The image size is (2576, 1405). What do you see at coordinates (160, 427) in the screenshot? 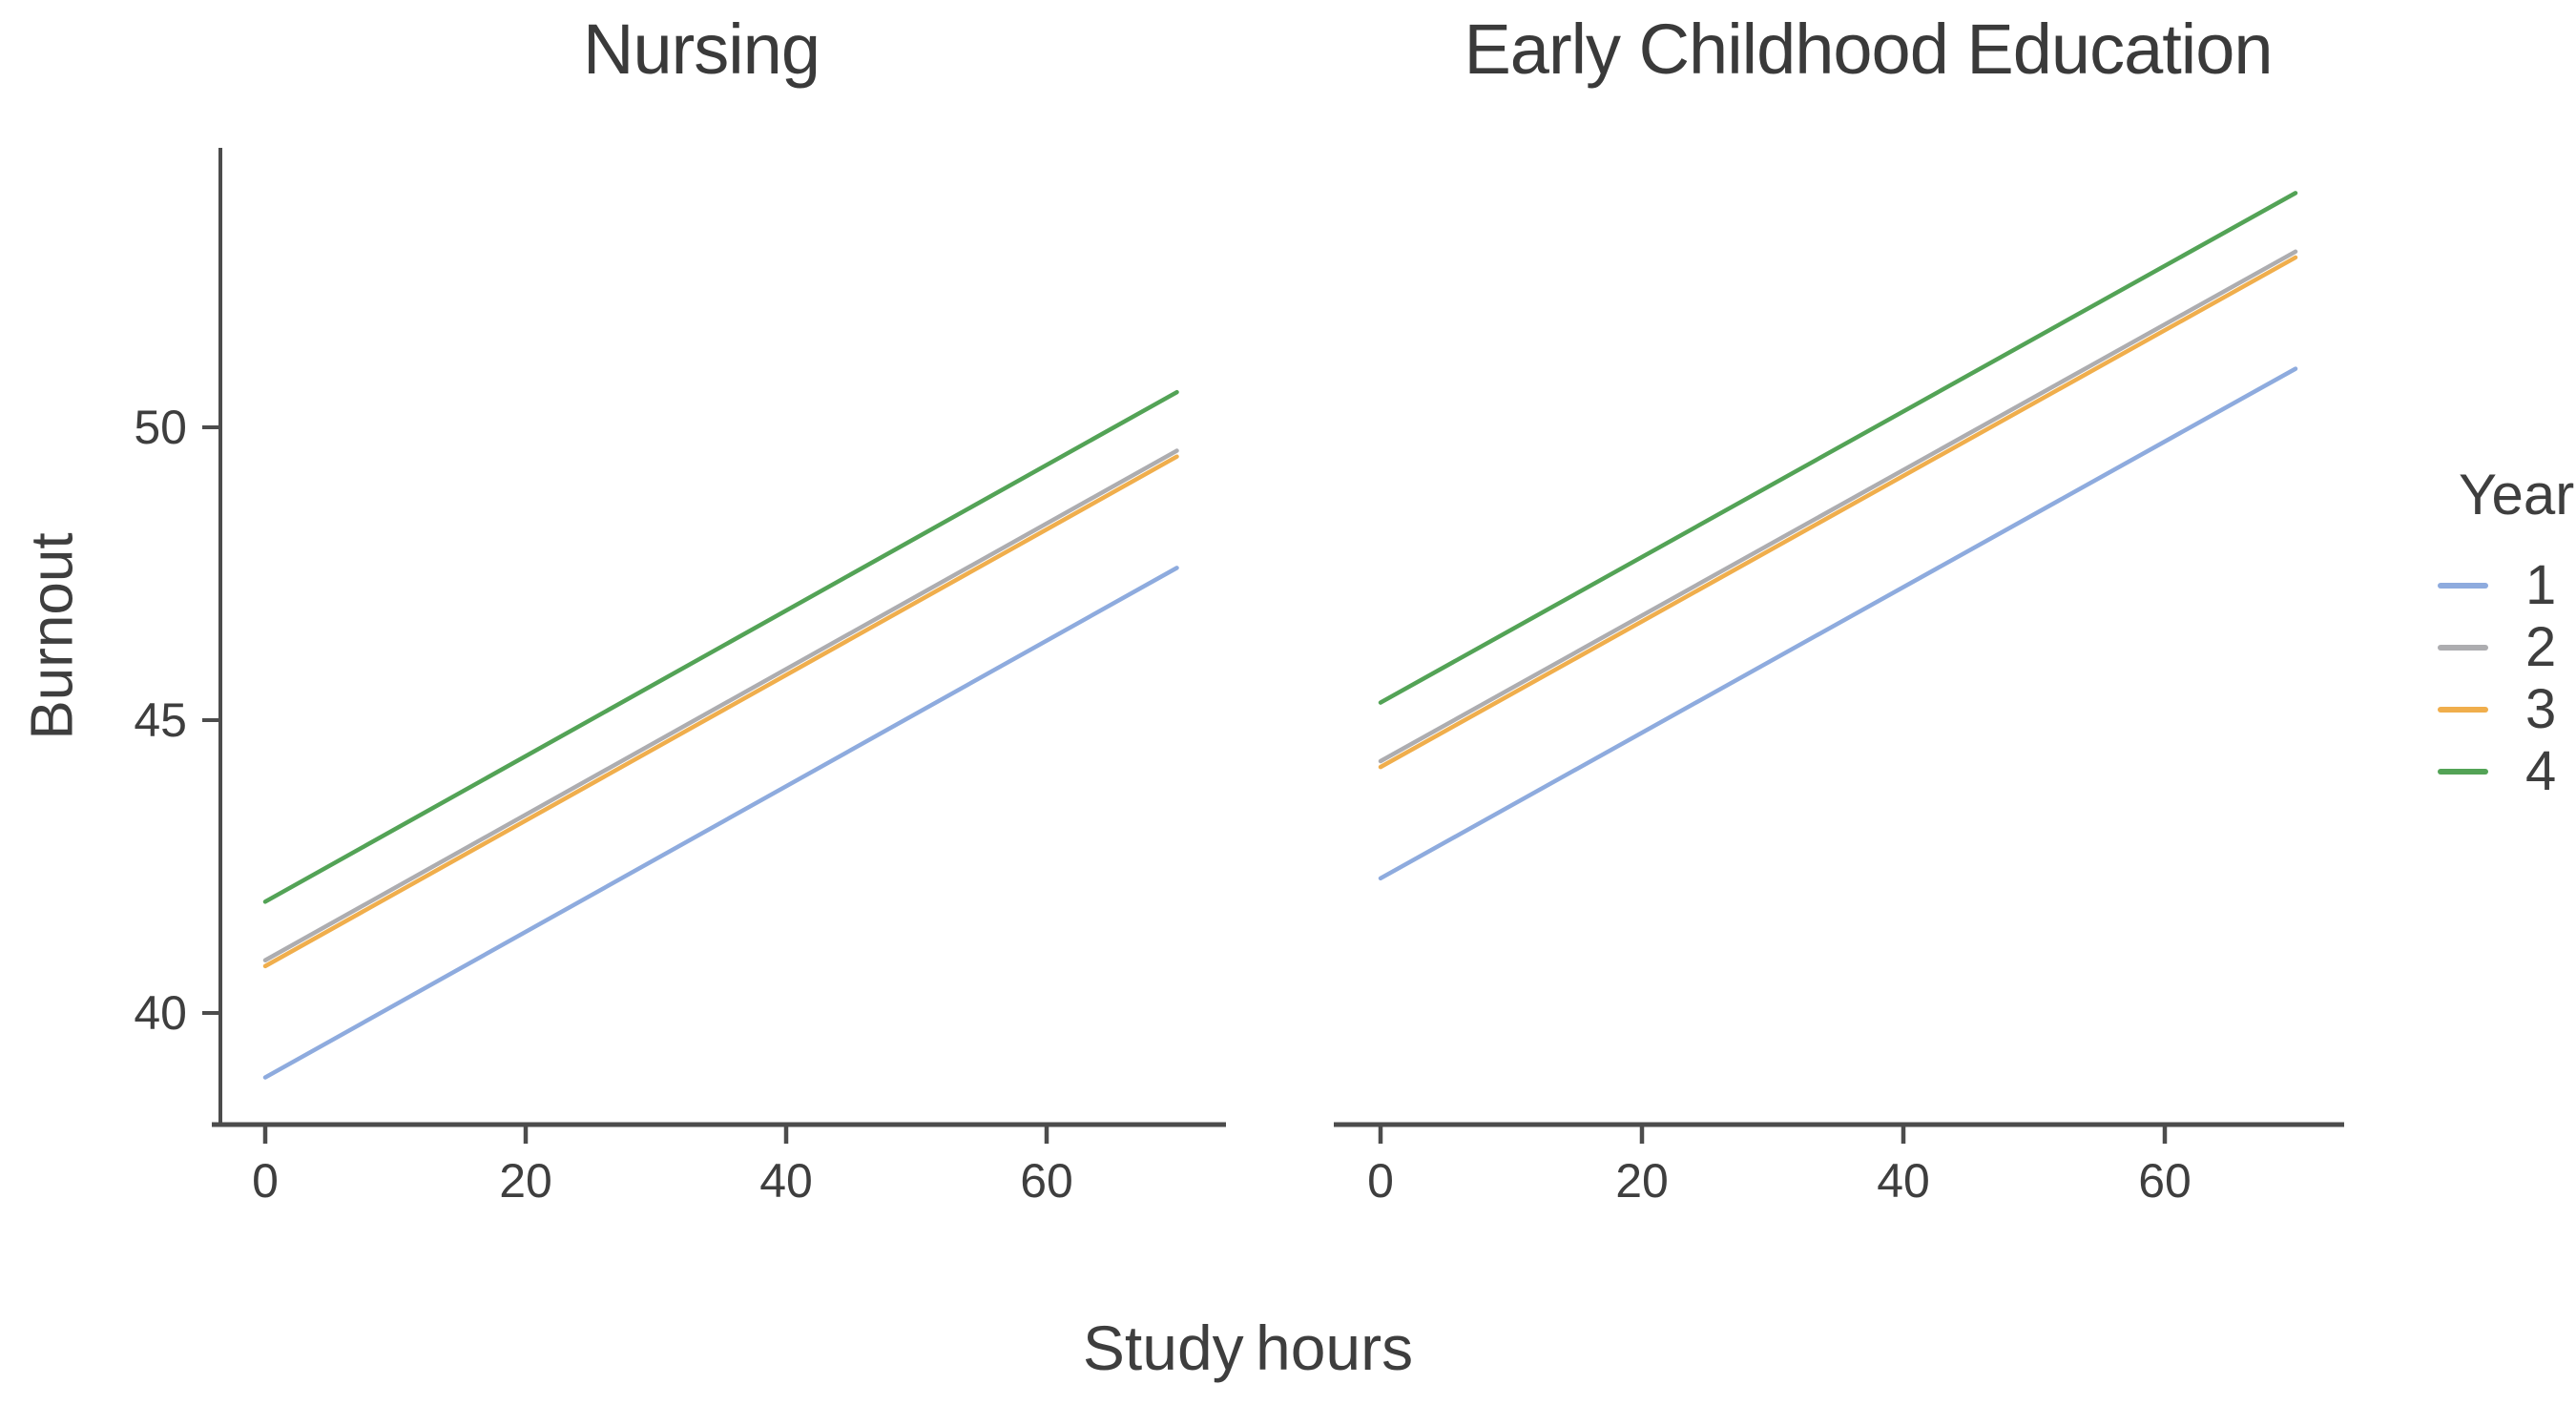
I see `y-tick-label: 50` at bounding box center [160, 427].